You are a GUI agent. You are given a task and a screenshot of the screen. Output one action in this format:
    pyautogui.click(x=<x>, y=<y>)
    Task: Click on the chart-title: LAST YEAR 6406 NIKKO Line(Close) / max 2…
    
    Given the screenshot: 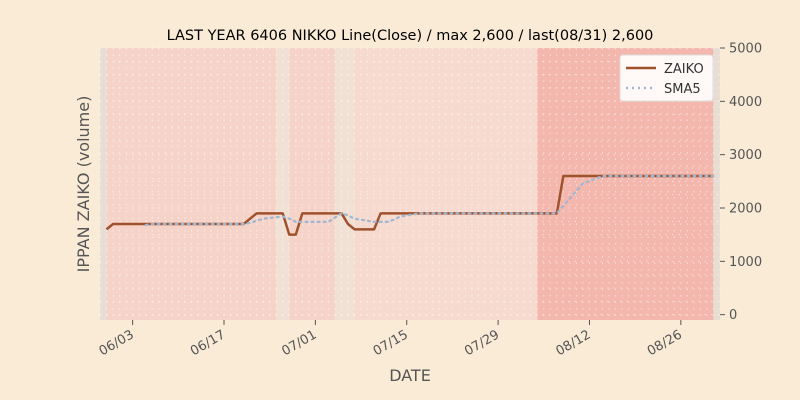 What is the action you would take?
    pyautogui.click(x=410, y=36)
    